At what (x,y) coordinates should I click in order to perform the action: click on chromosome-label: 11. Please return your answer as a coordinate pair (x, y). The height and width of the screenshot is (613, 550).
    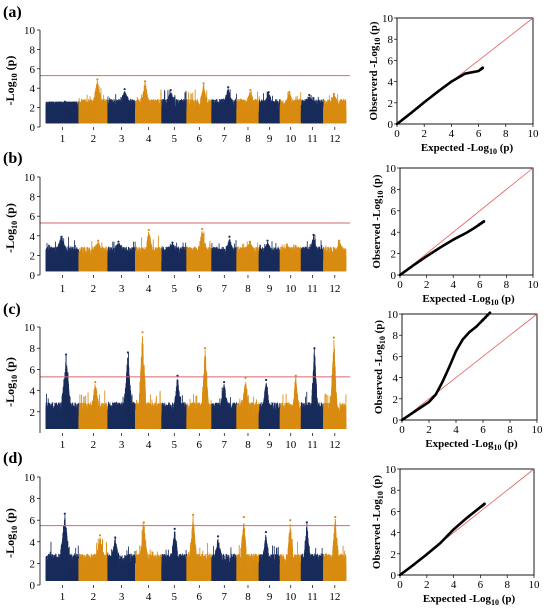
    Looking at the image, I should click on (312, 139).